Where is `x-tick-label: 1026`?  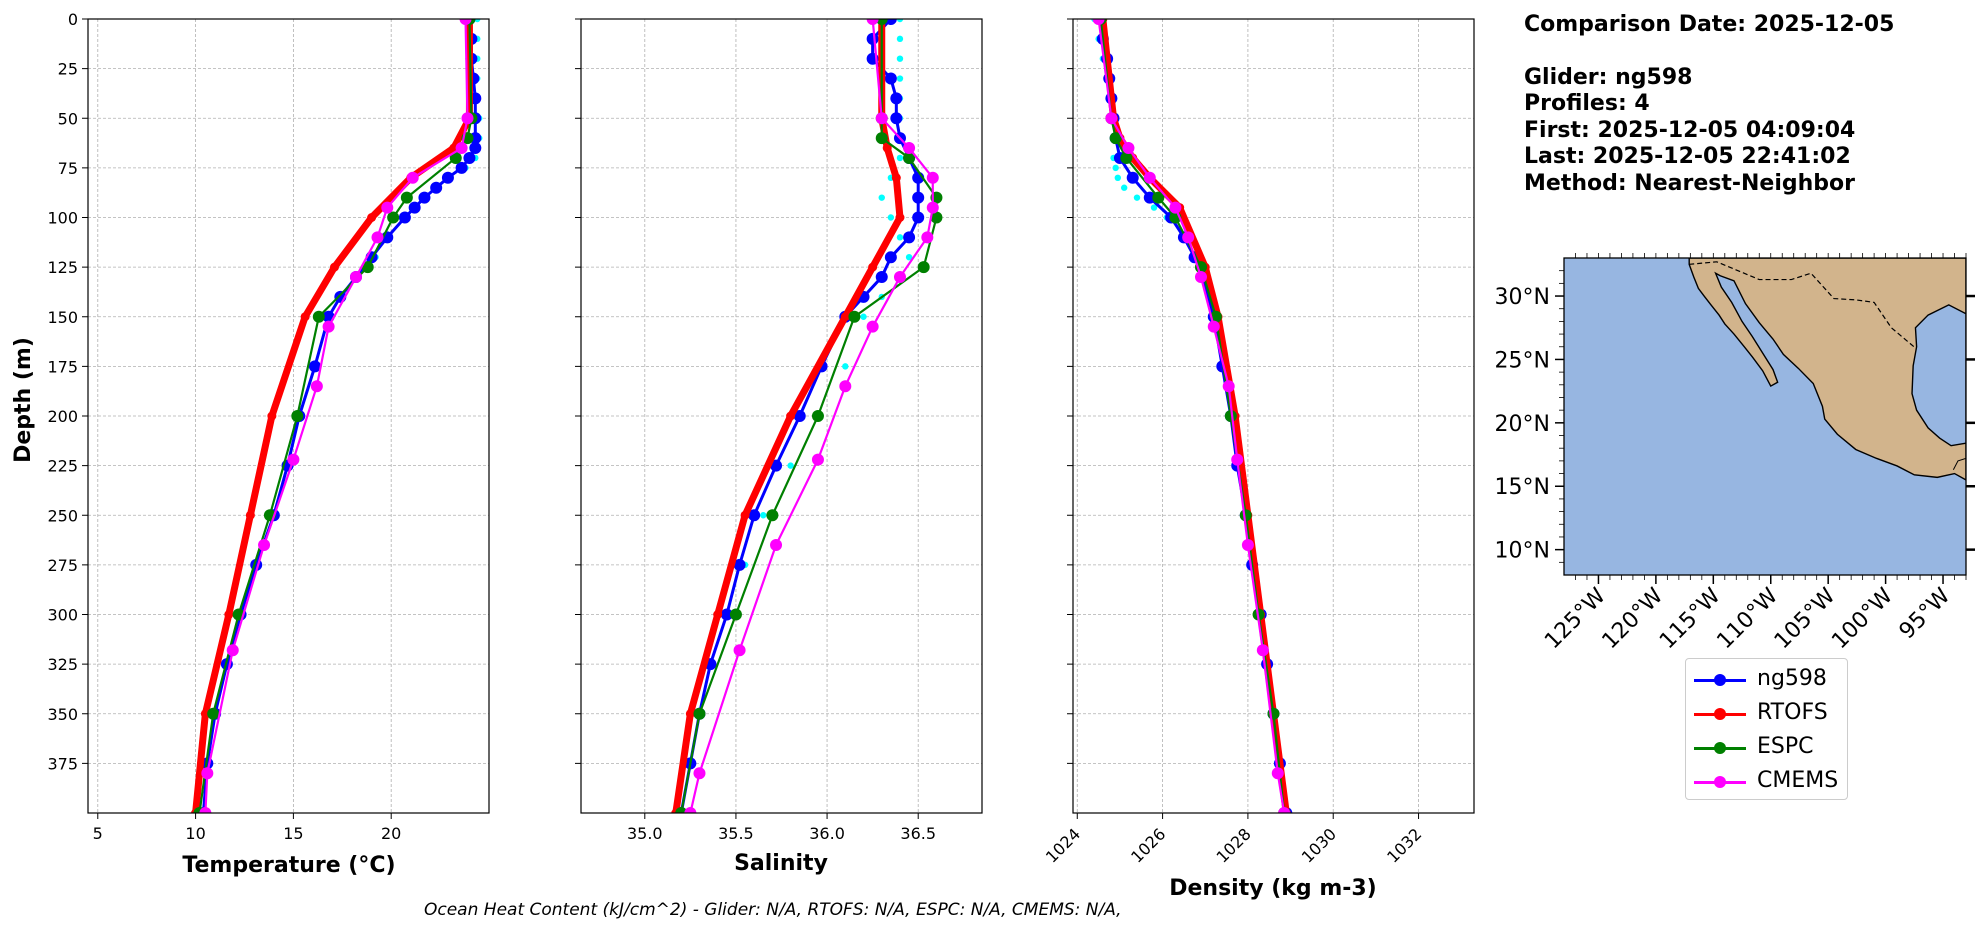
x-tick-label: 1026 is located at coordinates (1148, 845).